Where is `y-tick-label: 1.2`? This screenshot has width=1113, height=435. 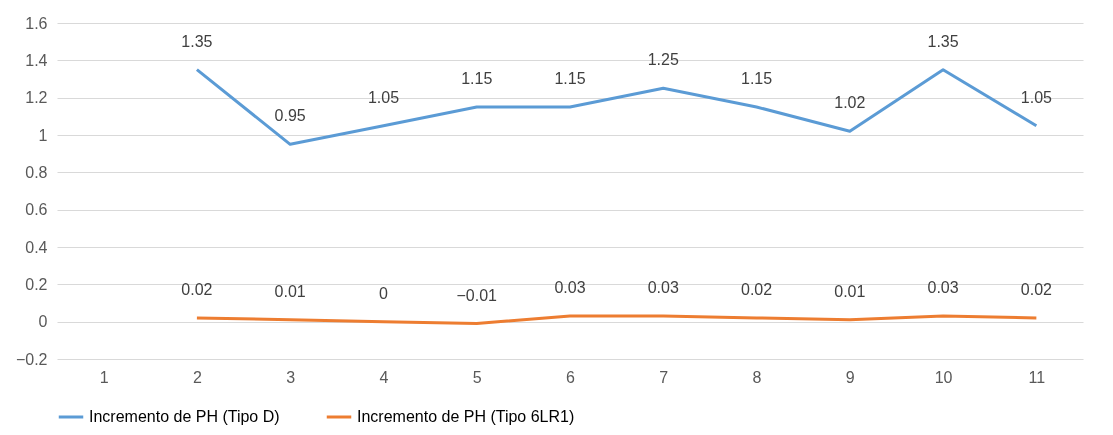
y-tick-label: 1.2 is located at coordinates (36, 98).